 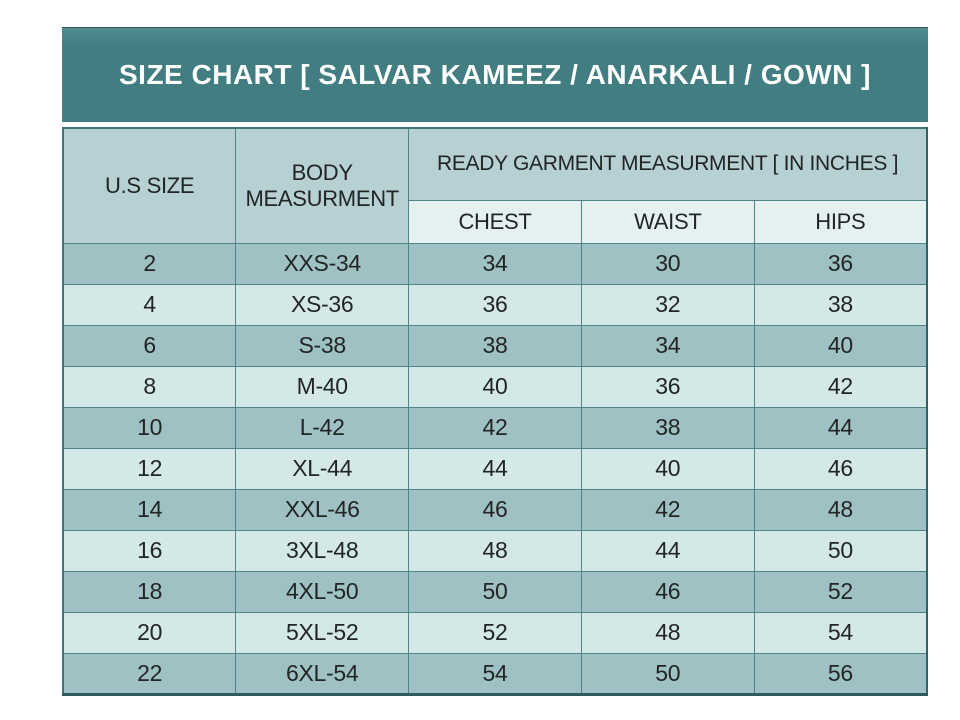 I want to click on cell-chest: 52, so click(x=495, y=632).